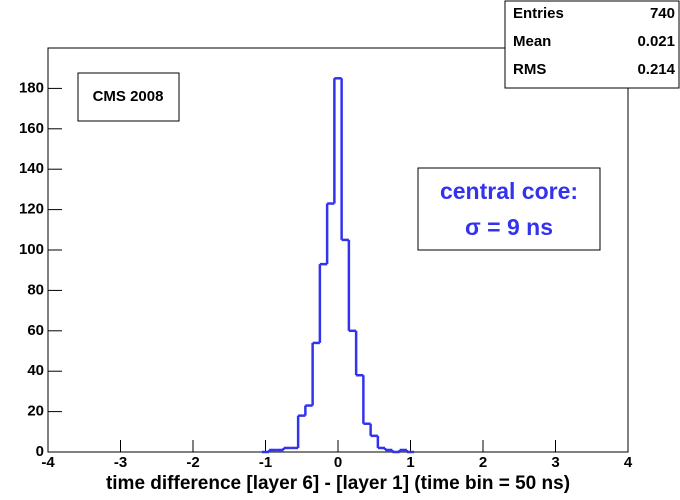 The height and width of the screenshot is (500, 680). What do you see at coordinates (509, 191) in the screenshot?
I see `annotation: central core:` at bounding box center [509, 191].